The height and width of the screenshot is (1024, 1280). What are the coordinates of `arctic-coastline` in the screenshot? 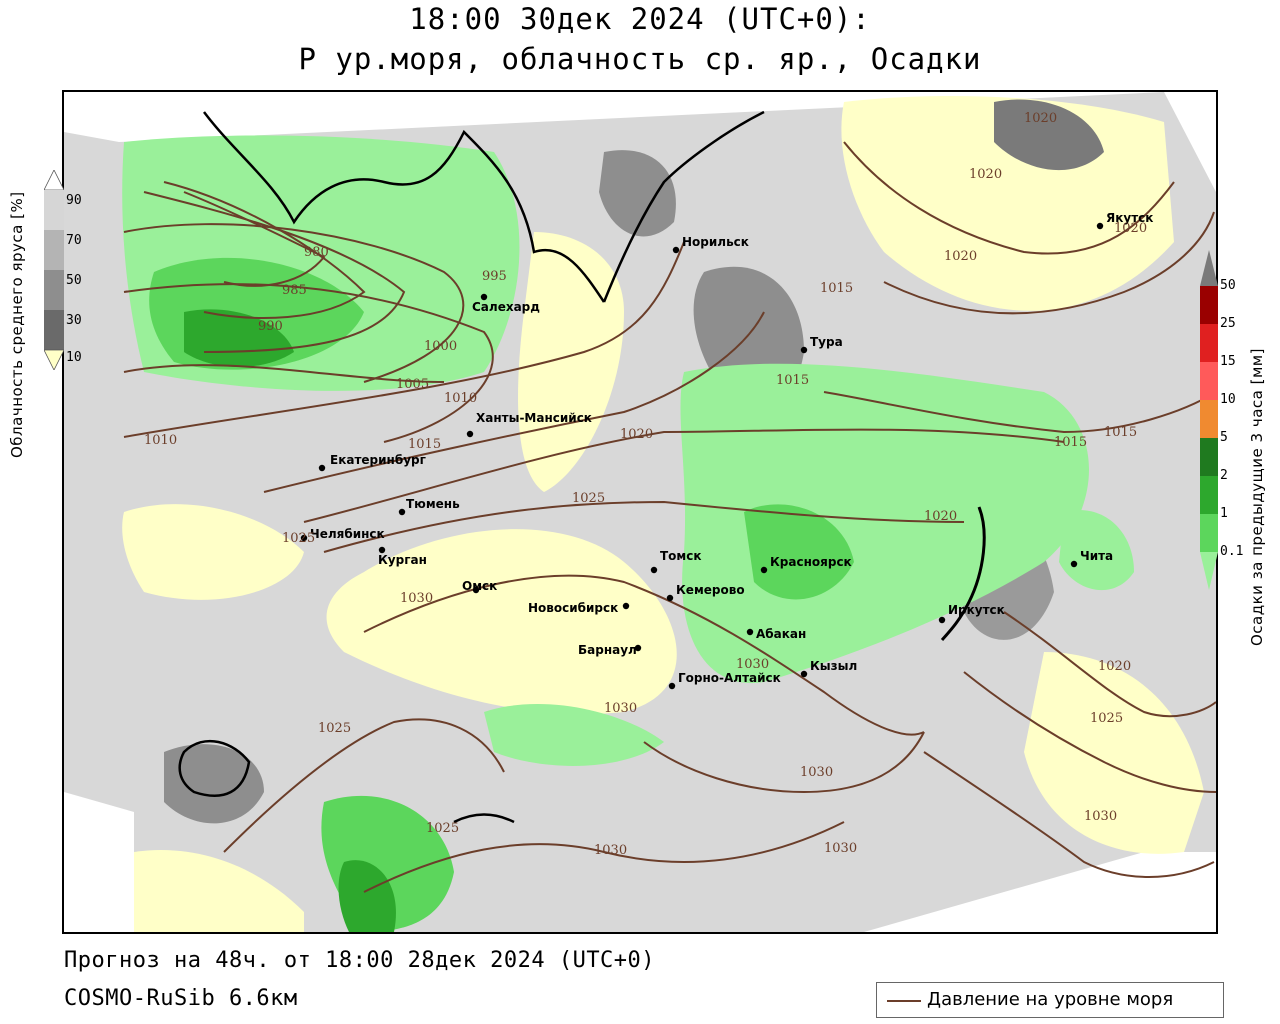 It's located at (404, 207).